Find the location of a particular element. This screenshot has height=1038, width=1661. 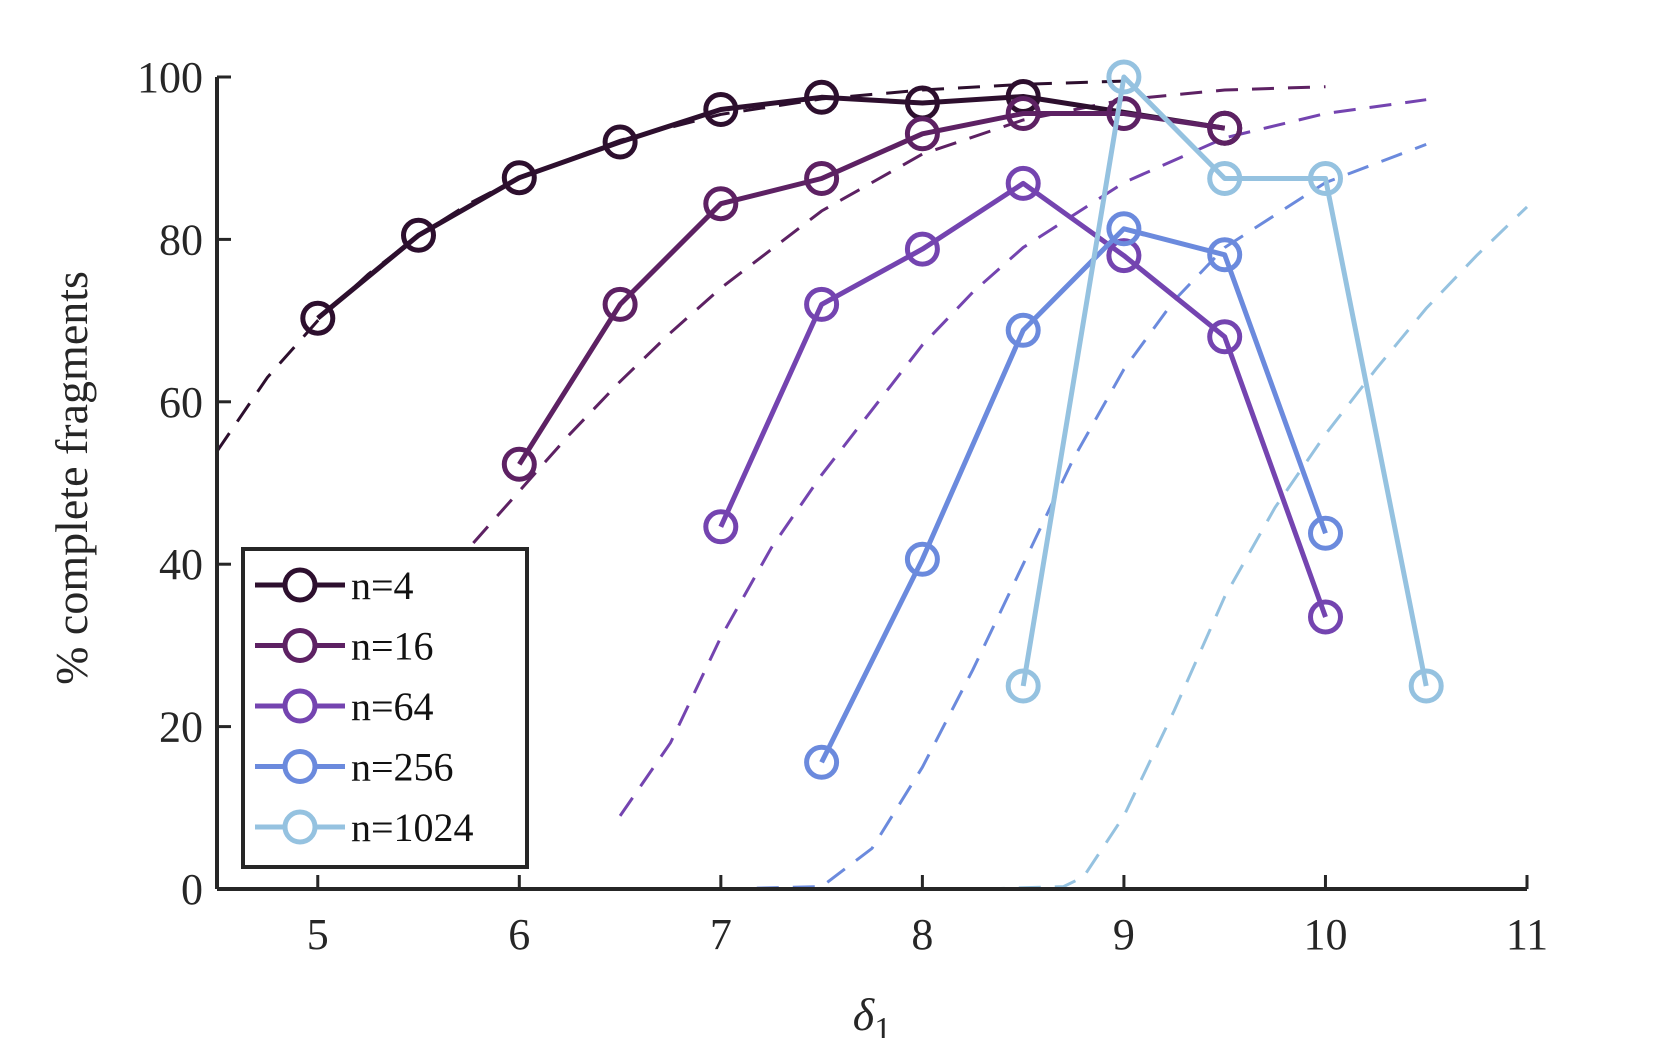

x-tick-label: 9 is located at coordinates (1124, 934).